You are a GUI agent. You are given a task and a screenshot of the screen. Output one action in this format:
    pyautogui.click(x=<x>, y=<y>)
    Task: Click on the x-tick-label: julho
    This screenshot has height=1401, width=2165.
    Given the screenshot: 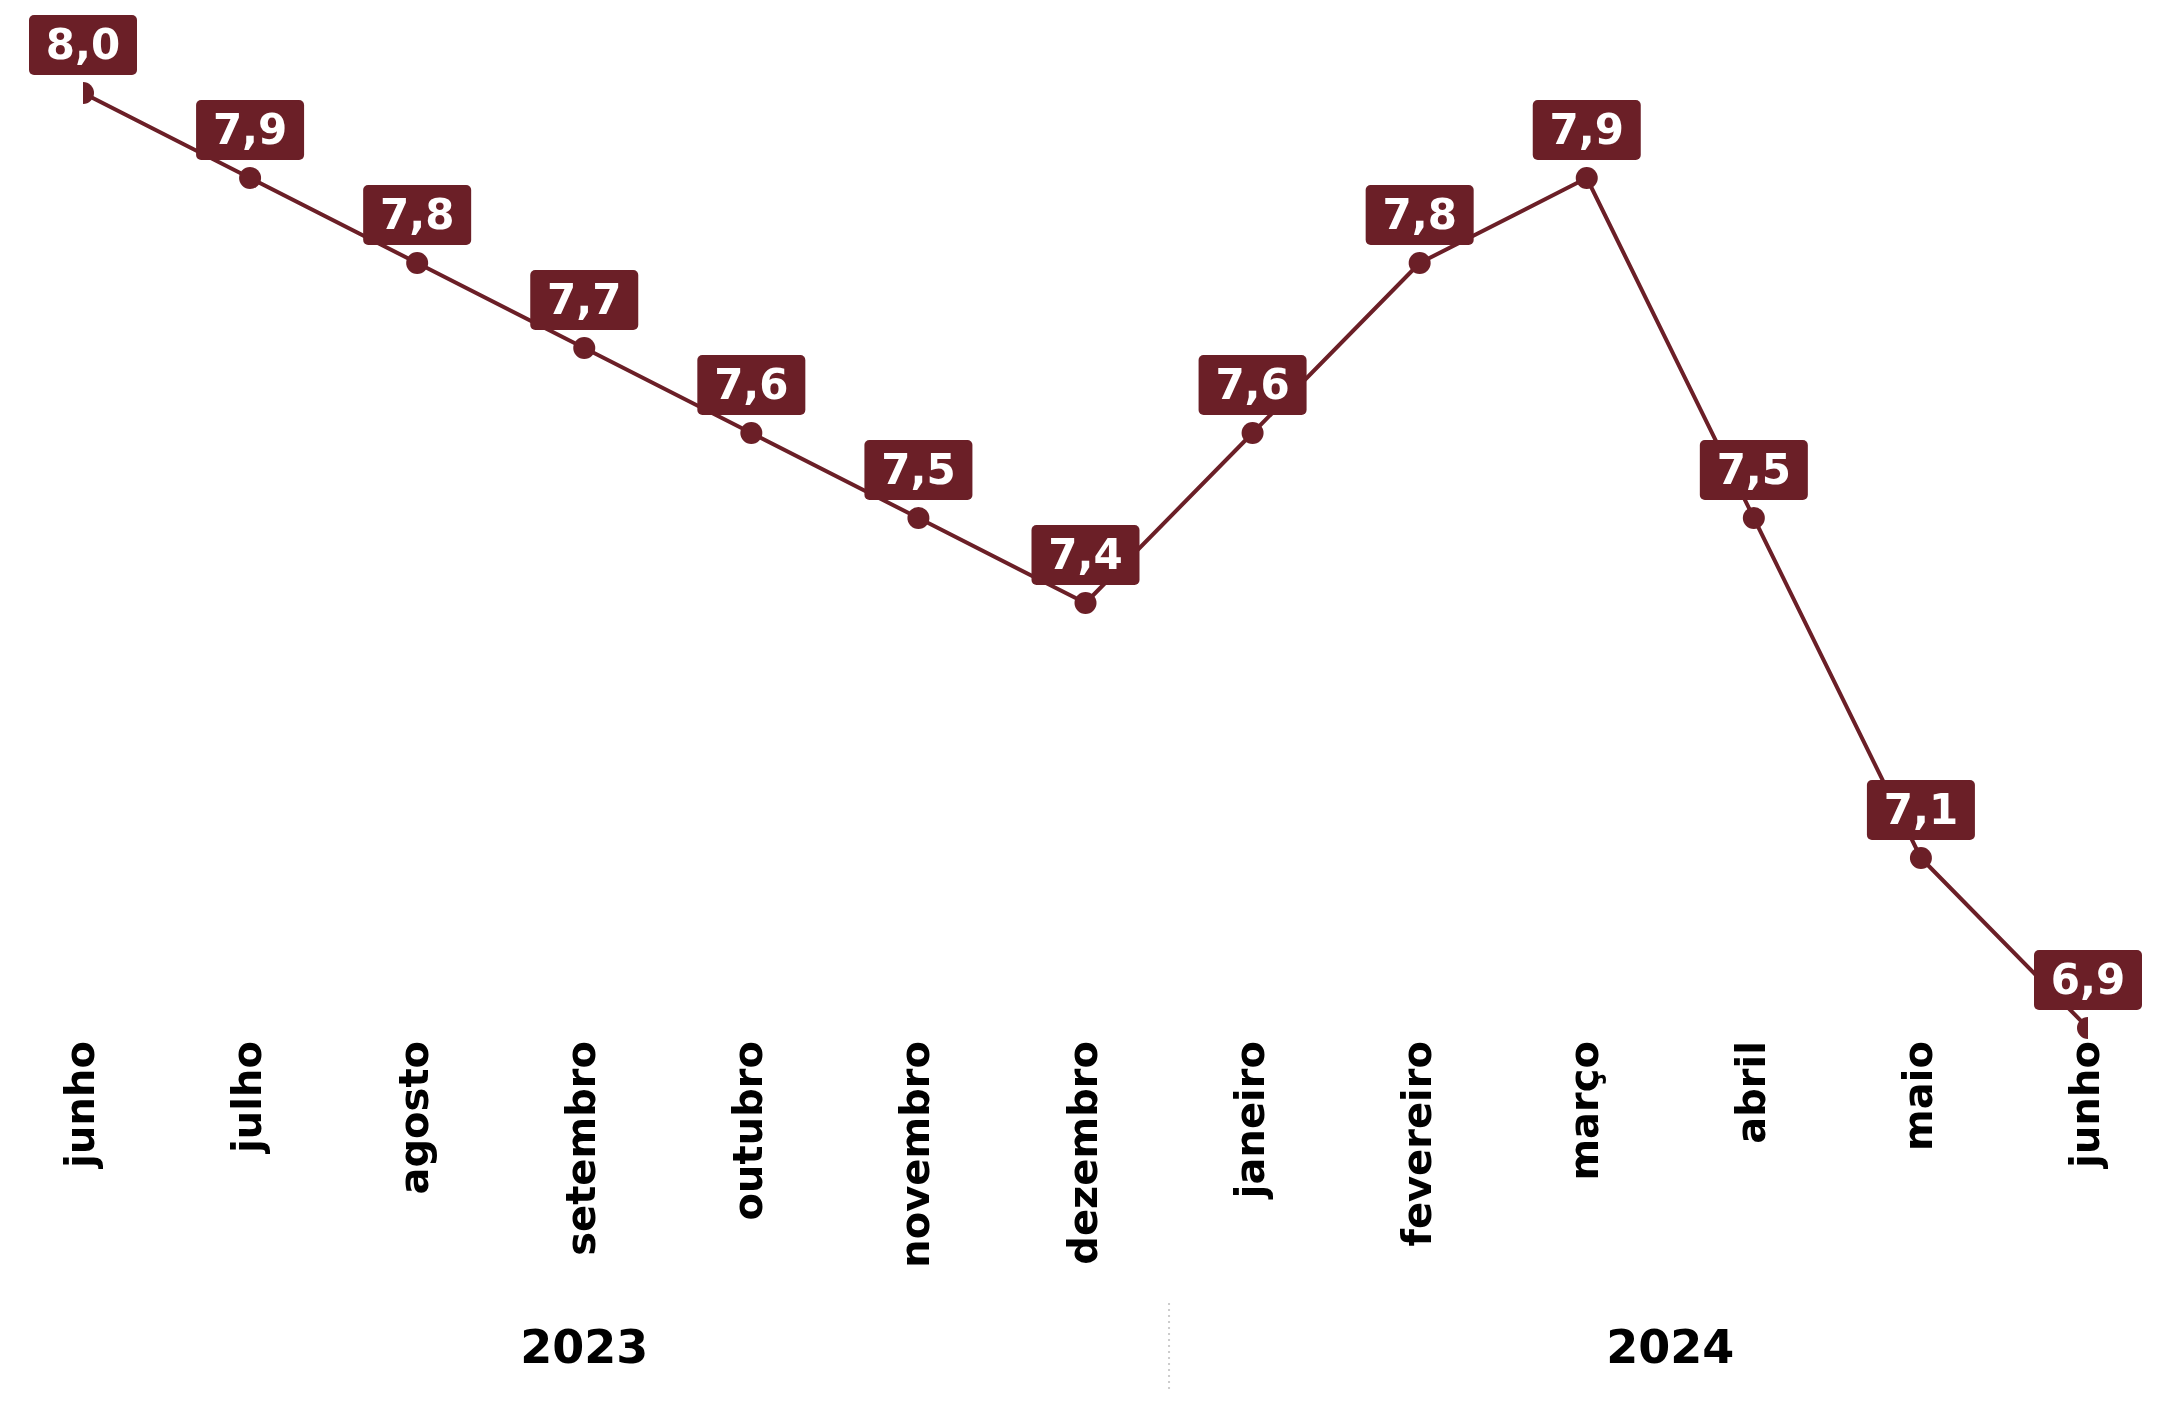 What is the action you would take?
    pyautogui.click(x=247, y=1098)
    